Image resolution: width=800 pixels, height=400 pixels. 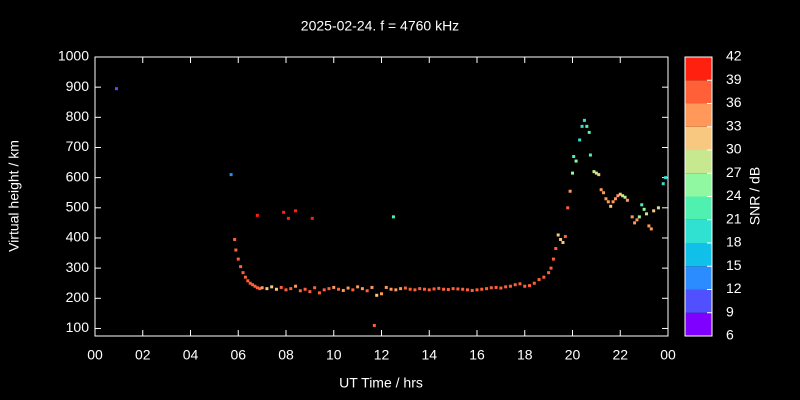 I want to click on x-tick-label: 04, so click(x=191, y=355).